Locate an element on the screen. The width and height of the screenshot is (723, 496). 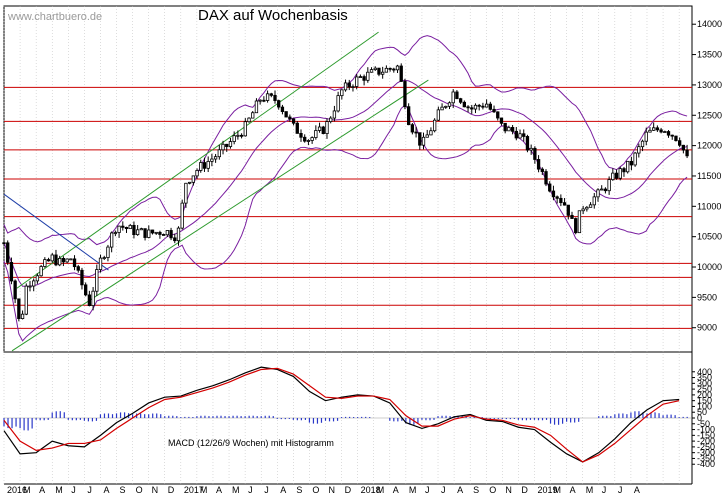
macd-tick-label: 200 is located at coordinates (704, 395).